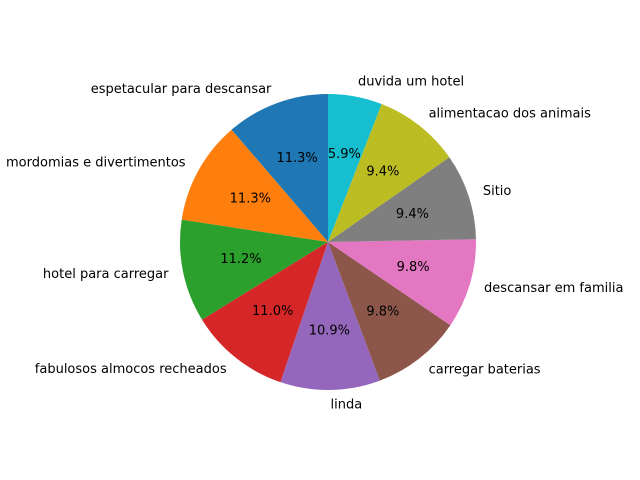 This screenshot has width=640, height=480. What do you see at coordinates (131, 369) in the screenshot?
I see `pie-category-label: fabulosos almocos recheados` at bounding box center [131, 369].